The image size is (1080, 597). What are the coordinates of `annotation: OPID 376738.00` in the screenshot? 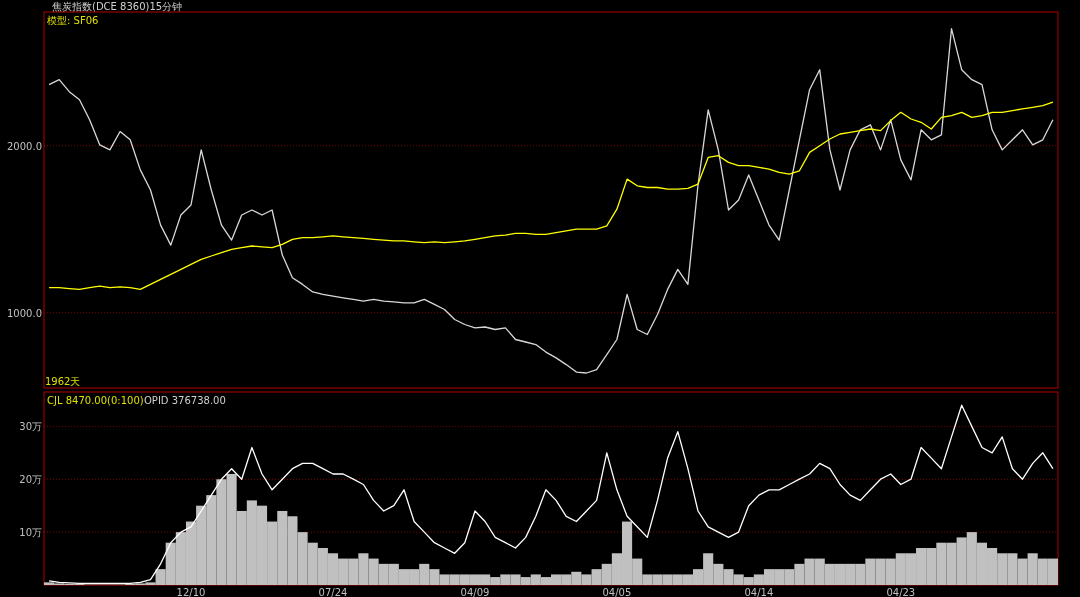 It's located at (185, 400).